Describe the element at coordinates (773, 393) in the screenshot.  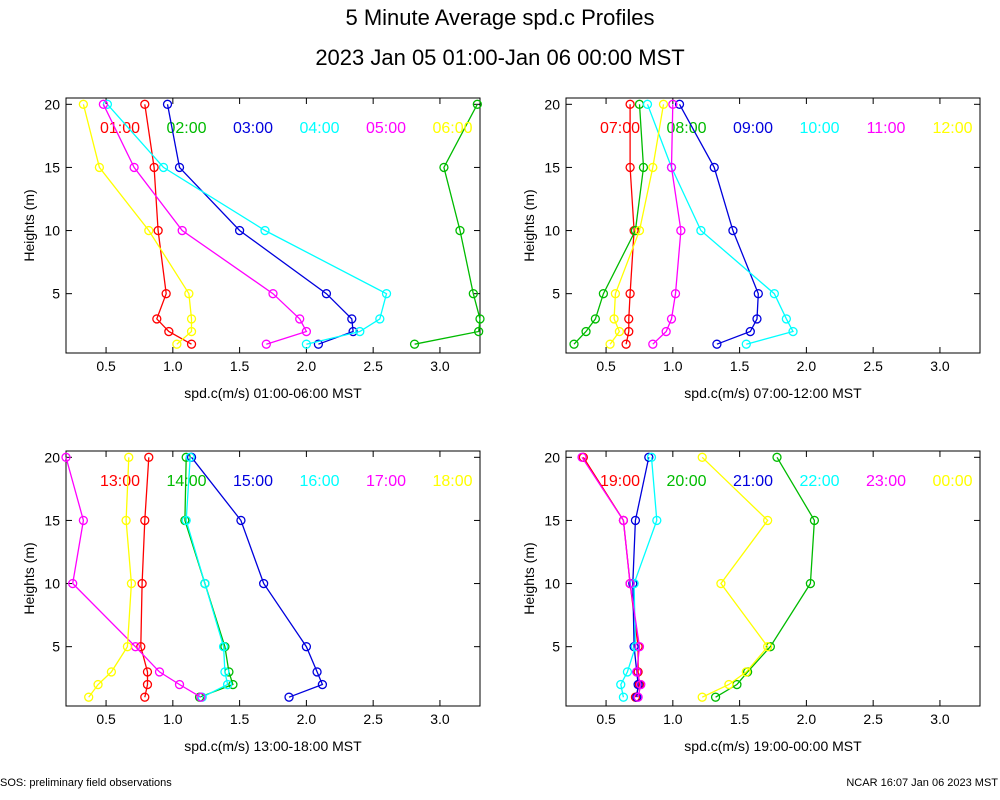
I see `x-axis-label: spd.c(m/s) 07:00-12:00 MST` at that location.